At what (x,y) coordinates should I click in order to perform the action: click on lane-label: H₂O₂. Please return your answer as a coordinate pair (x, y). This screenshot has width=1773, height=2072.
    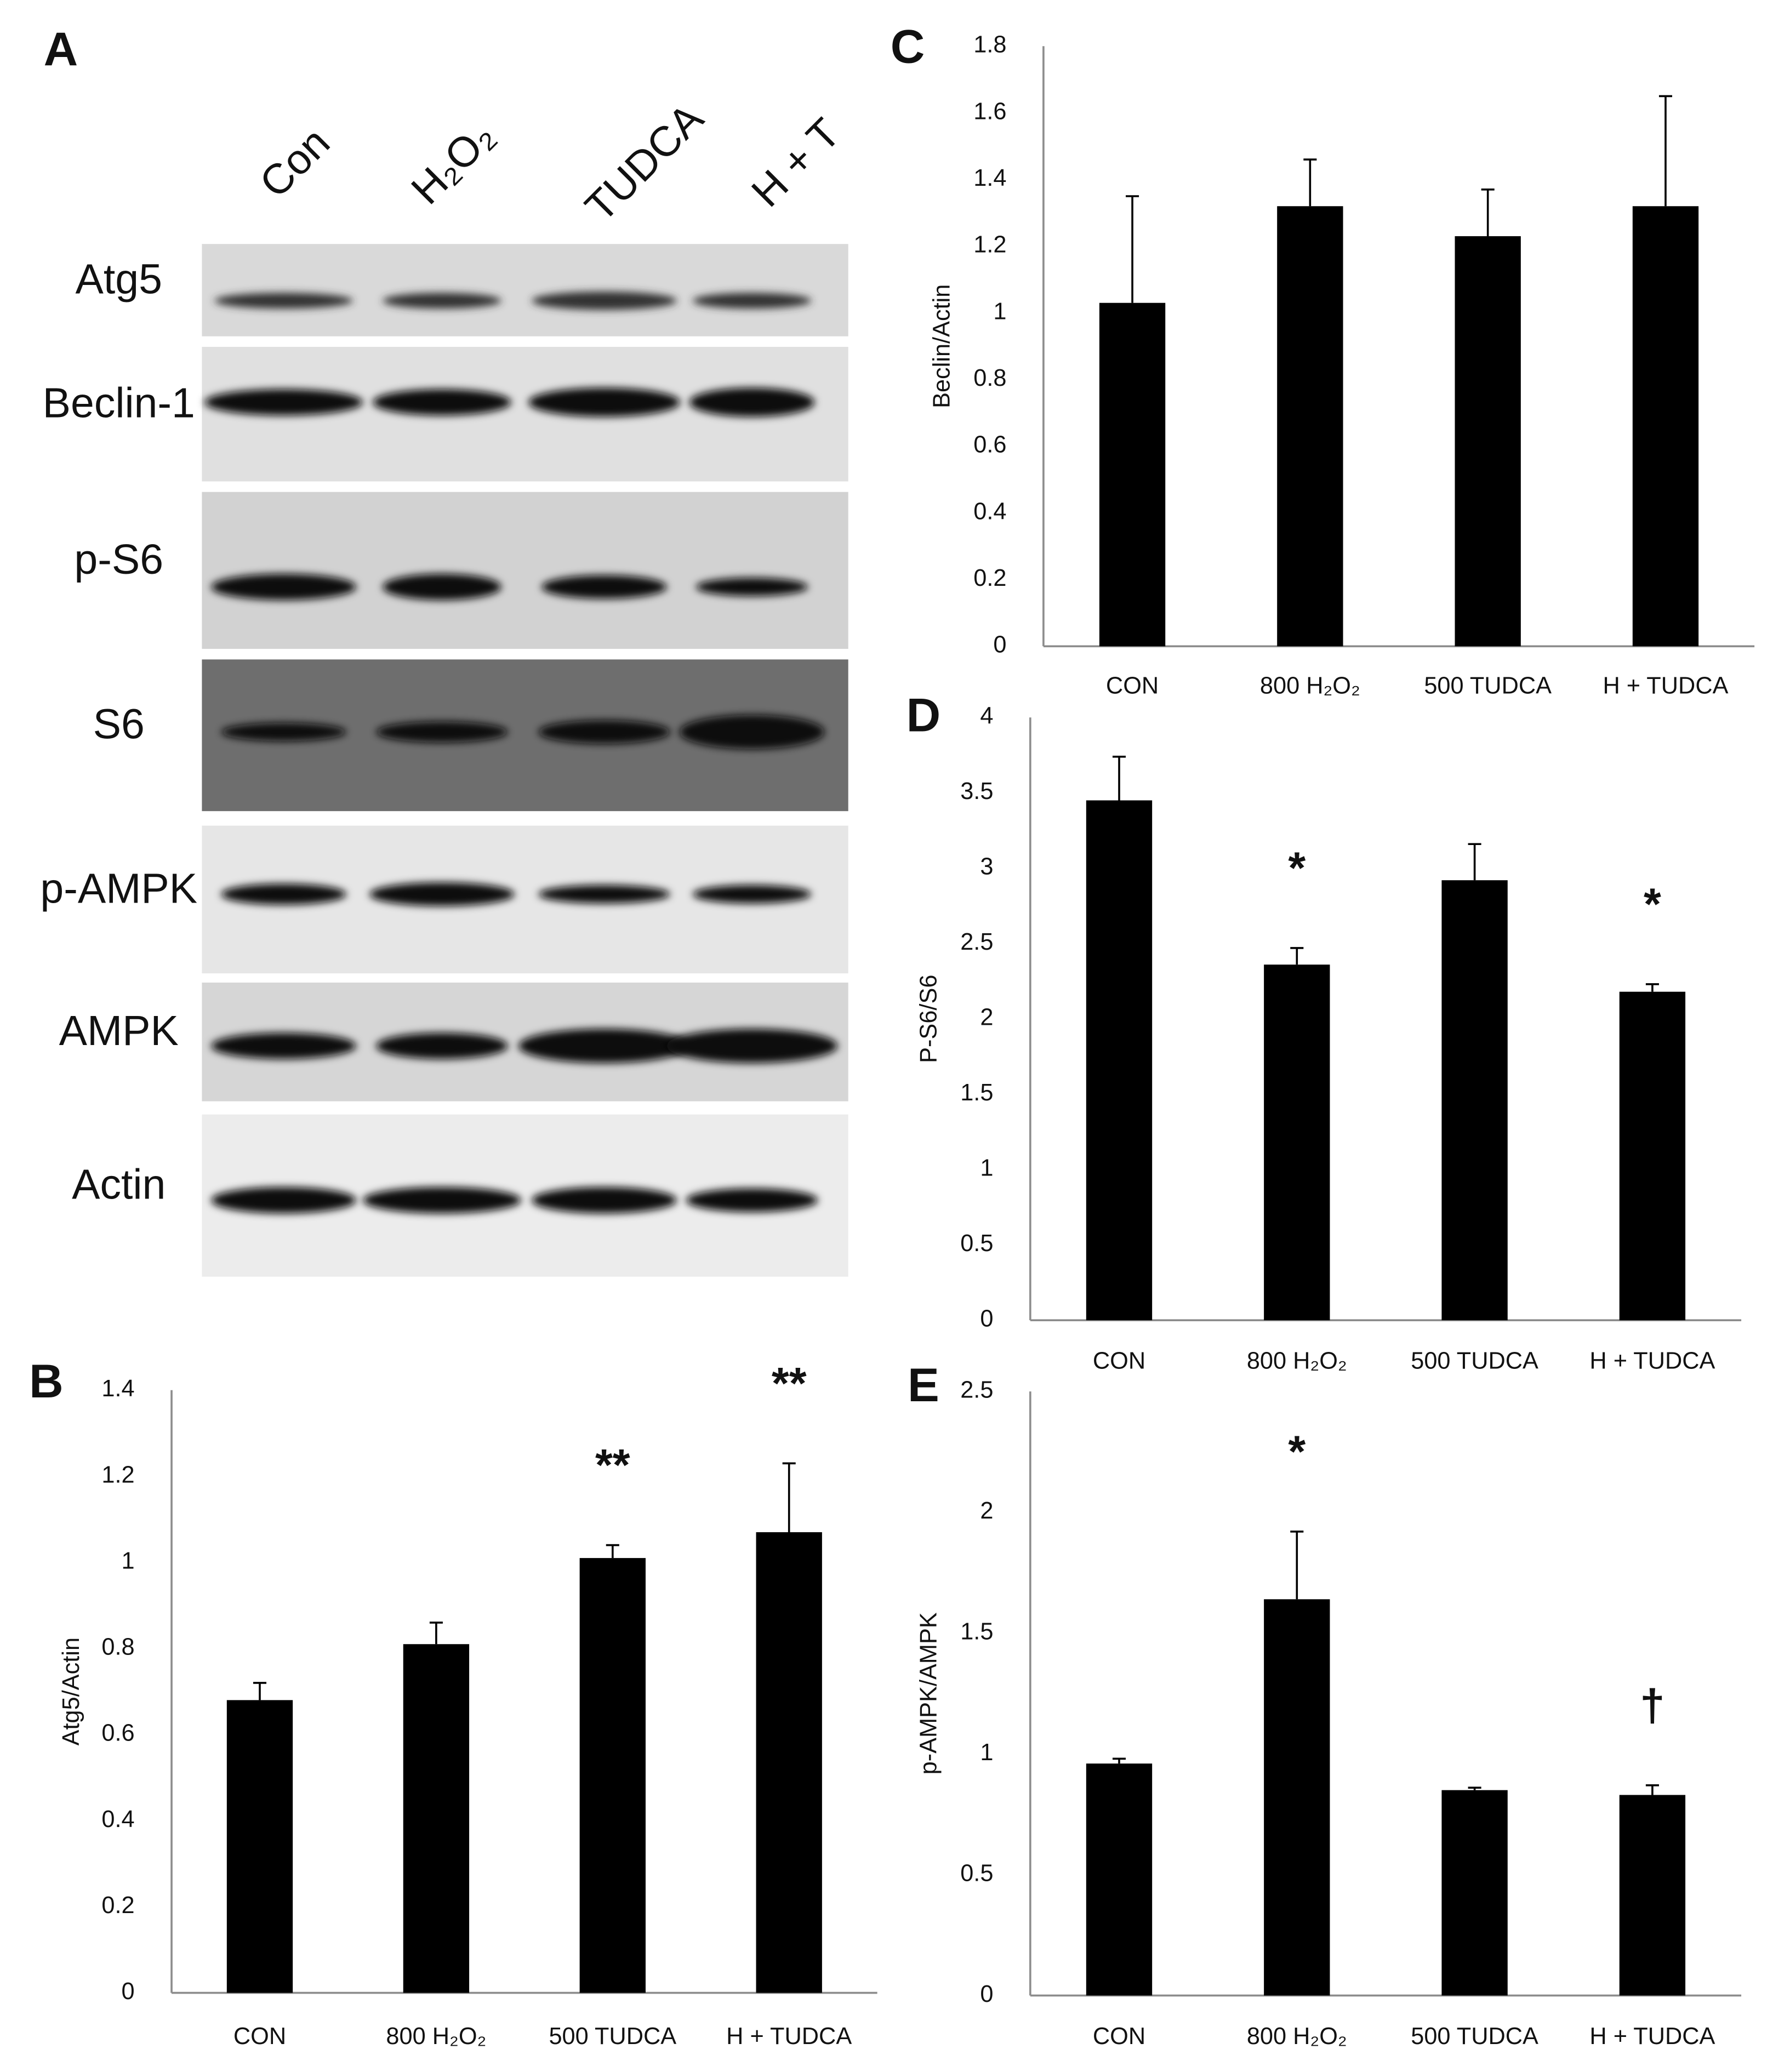
    Looking at the image, I should click on (453, 162).